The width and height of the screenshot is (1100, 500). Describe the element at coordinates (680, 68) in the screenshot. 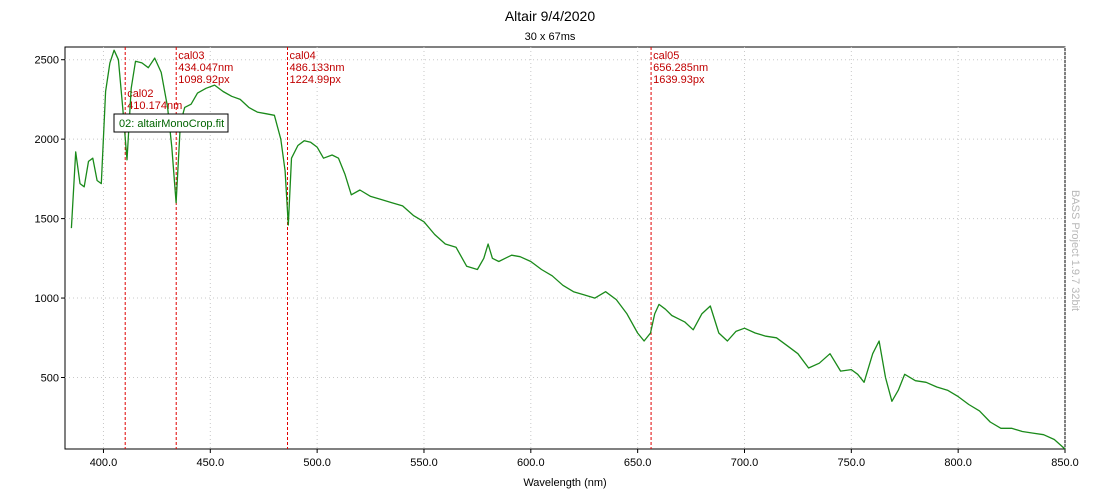

I see `calibration-nm-text: 656.285nm` at that location.